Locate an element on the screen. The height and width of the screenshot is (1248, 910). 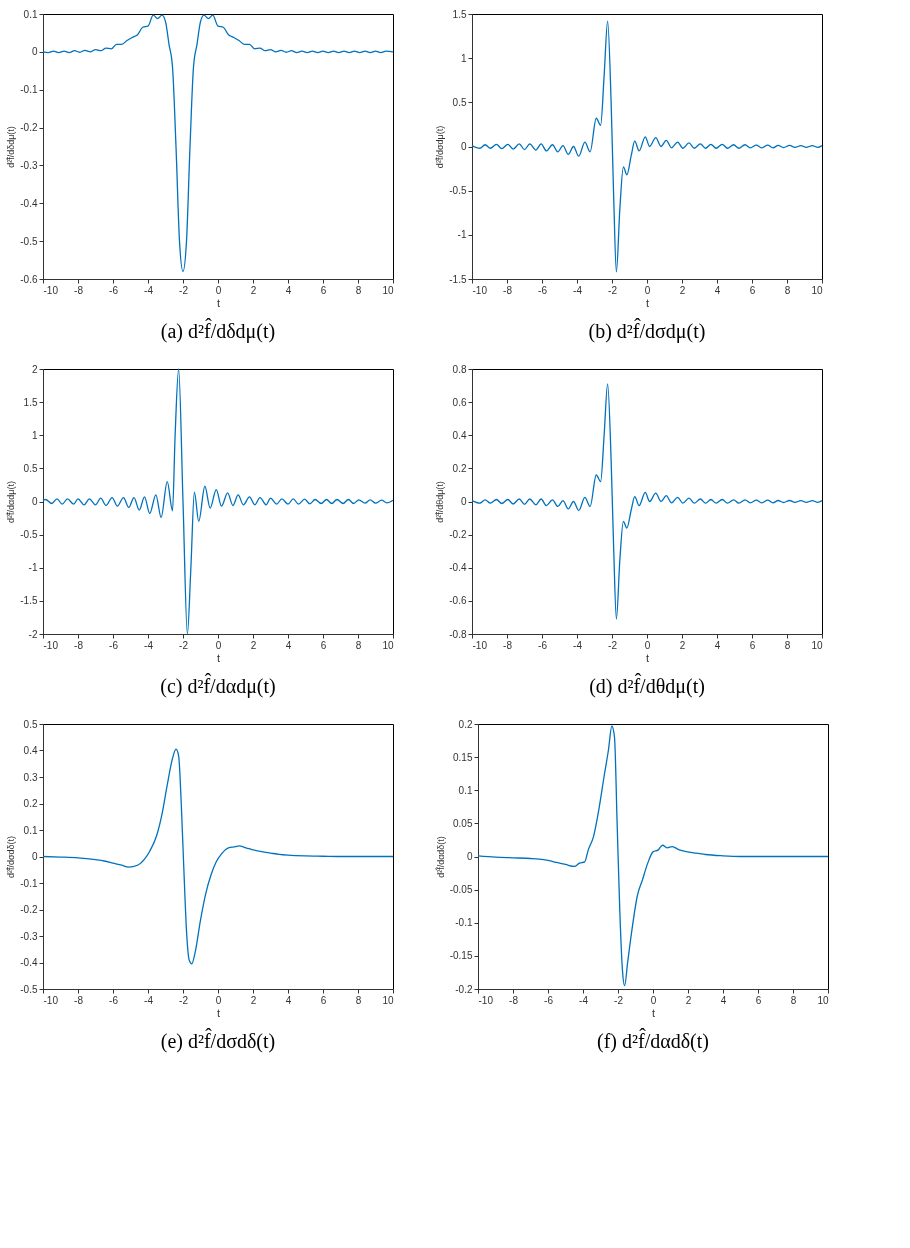
y-tick-label: 2 is located at coordinates (34, 369).